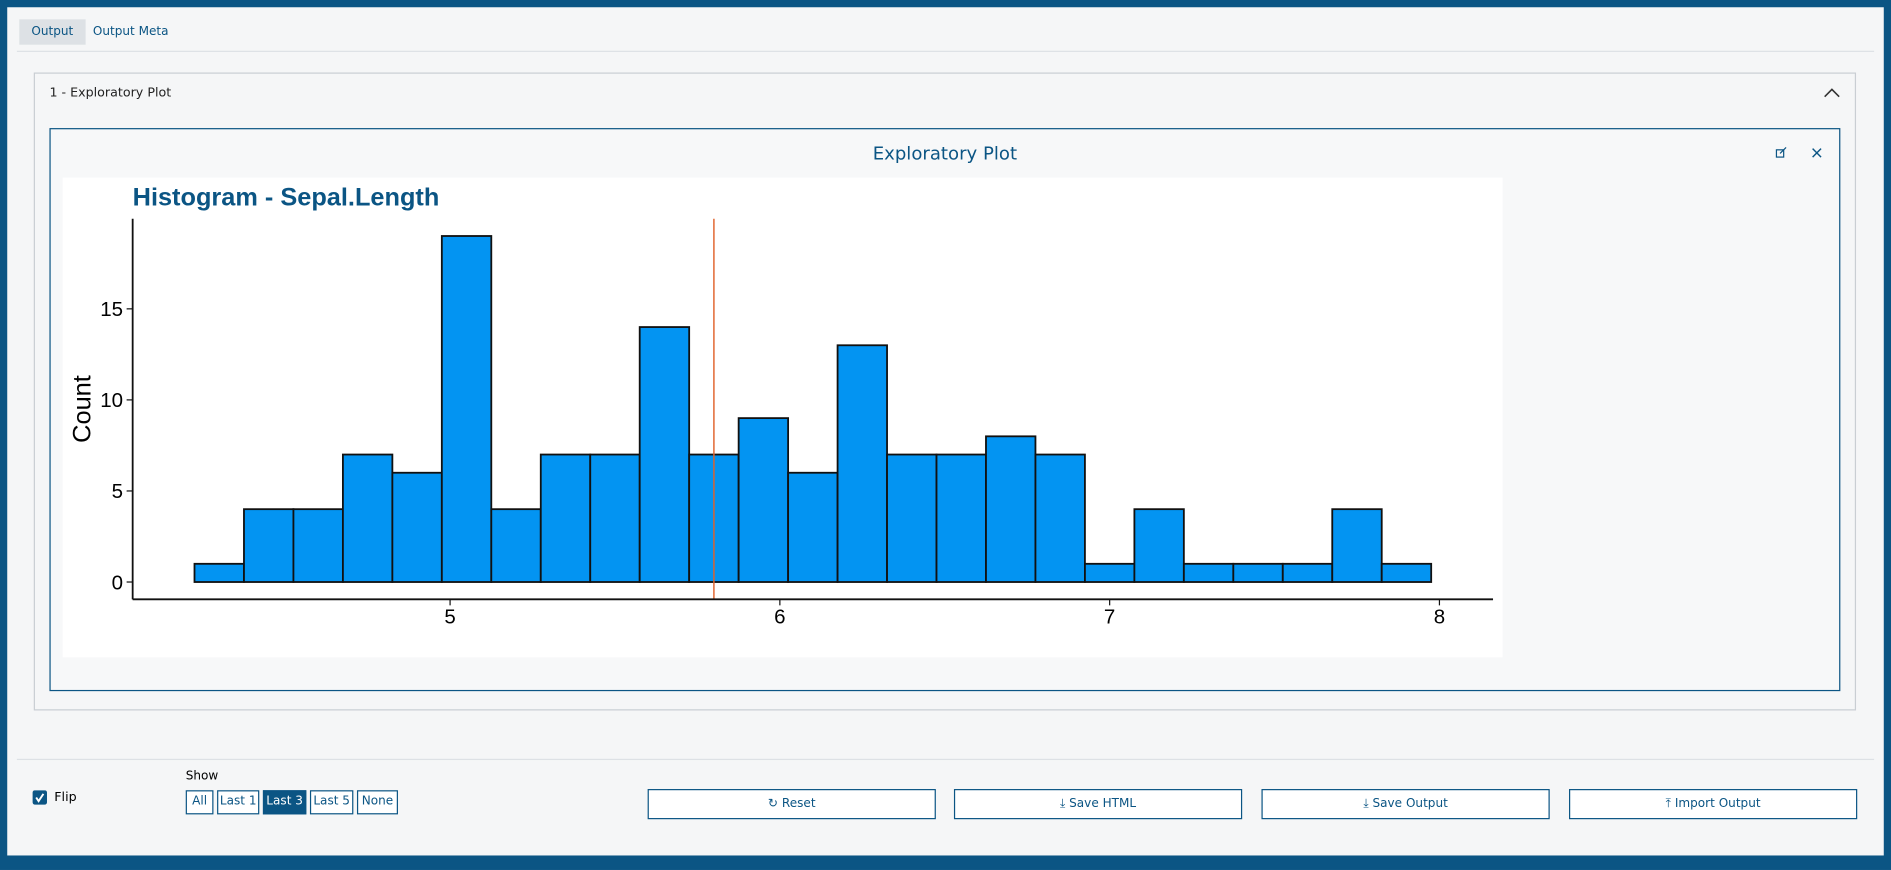 The height and width of the screenshot is (870, 1891). What do you see at coordinates (779, 616) in the screenshot?
I see `x-tick-label: 6` at bounding box center [779, 616].